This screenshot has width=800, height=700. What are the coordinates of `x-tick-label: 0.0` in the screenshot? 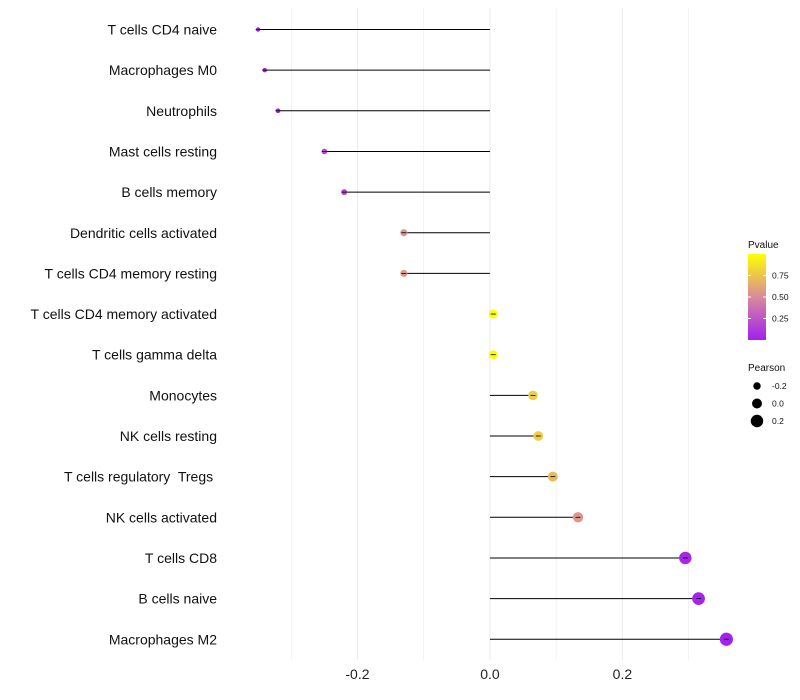 It's located at (490, 674).